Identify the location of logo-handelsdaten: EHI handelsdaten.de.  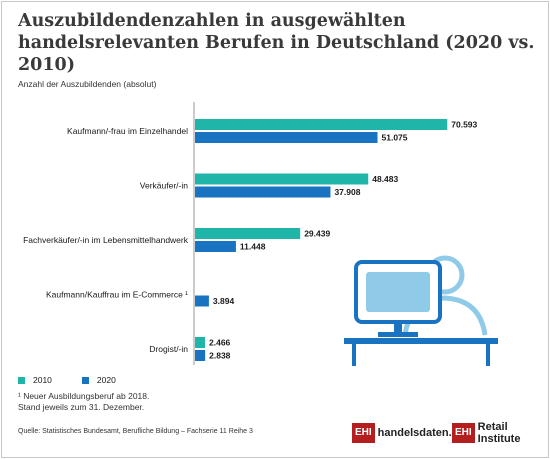
(408, 433).